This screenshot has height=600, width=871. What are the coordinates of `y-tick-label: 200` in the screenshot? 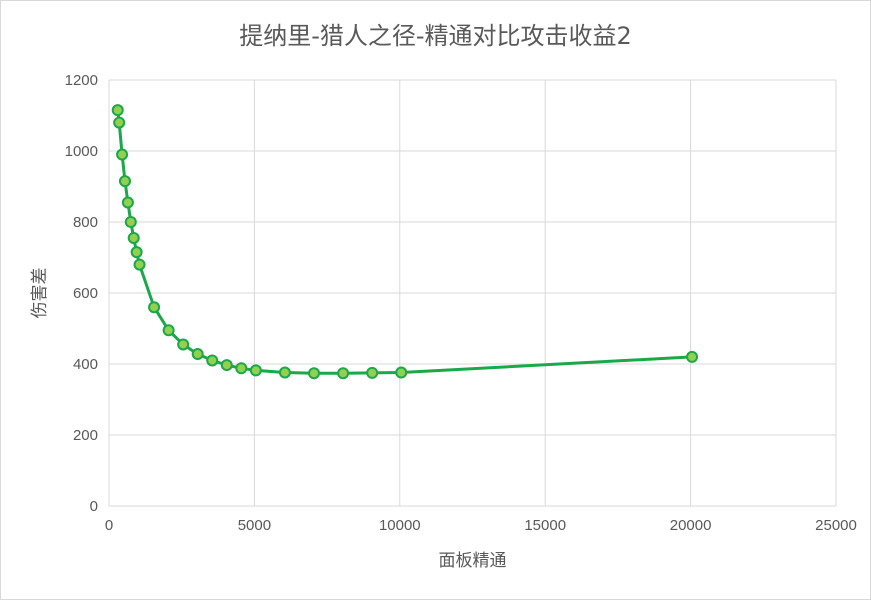 It's located at (85, 435).